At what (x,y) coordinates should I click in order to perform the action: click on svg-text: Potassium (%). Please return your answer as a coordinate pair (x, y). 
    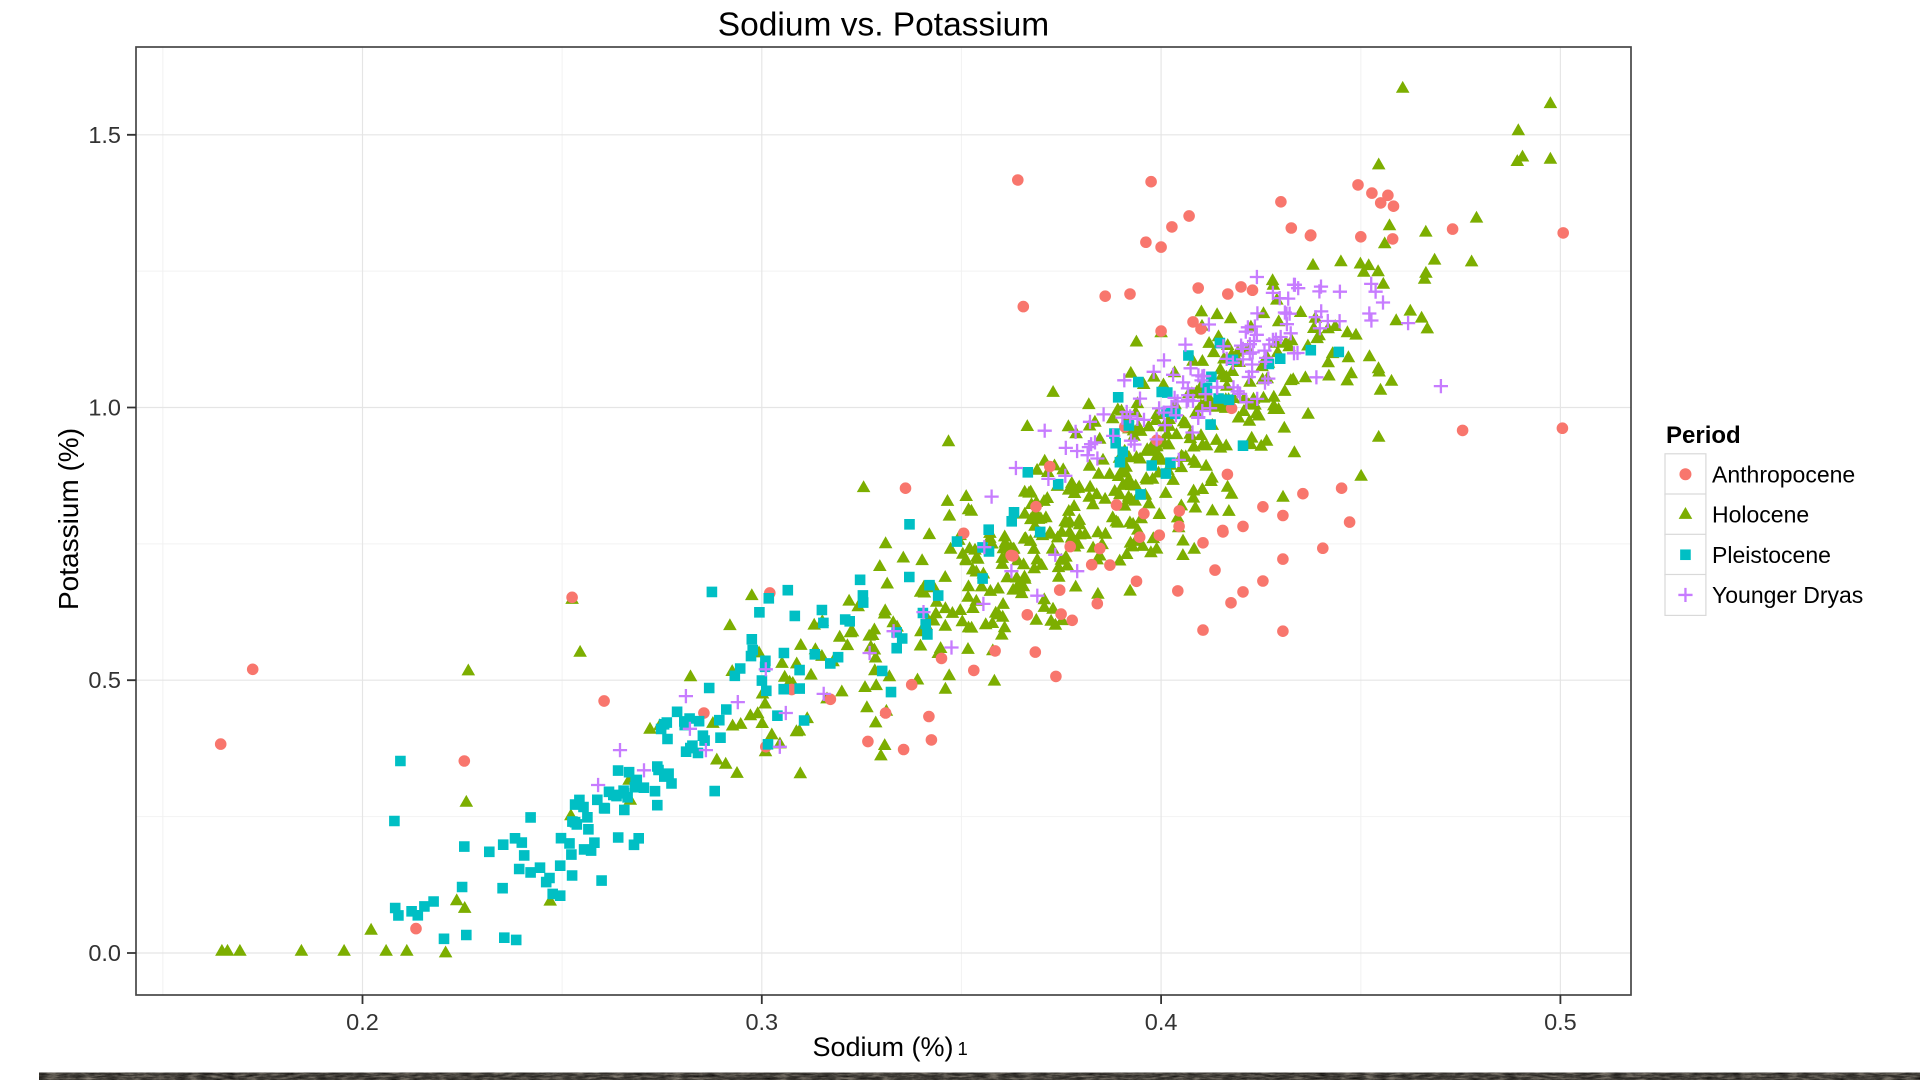
    Looking at the image, I should click on (68, 519).